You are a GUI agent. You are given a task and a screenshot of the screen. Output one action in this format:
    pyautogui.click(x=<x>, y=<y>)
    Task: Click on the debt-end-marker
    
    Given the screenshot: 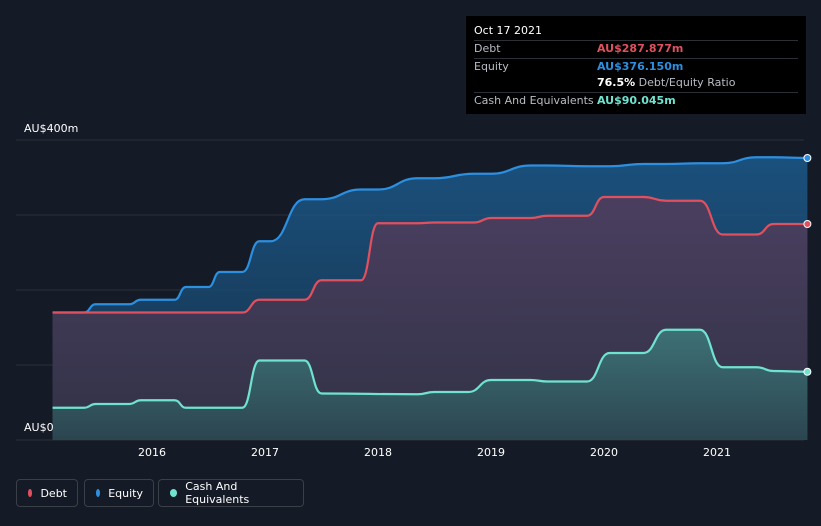 What is the action you would take?
    pyautogui.click(x=807, y=224)
    